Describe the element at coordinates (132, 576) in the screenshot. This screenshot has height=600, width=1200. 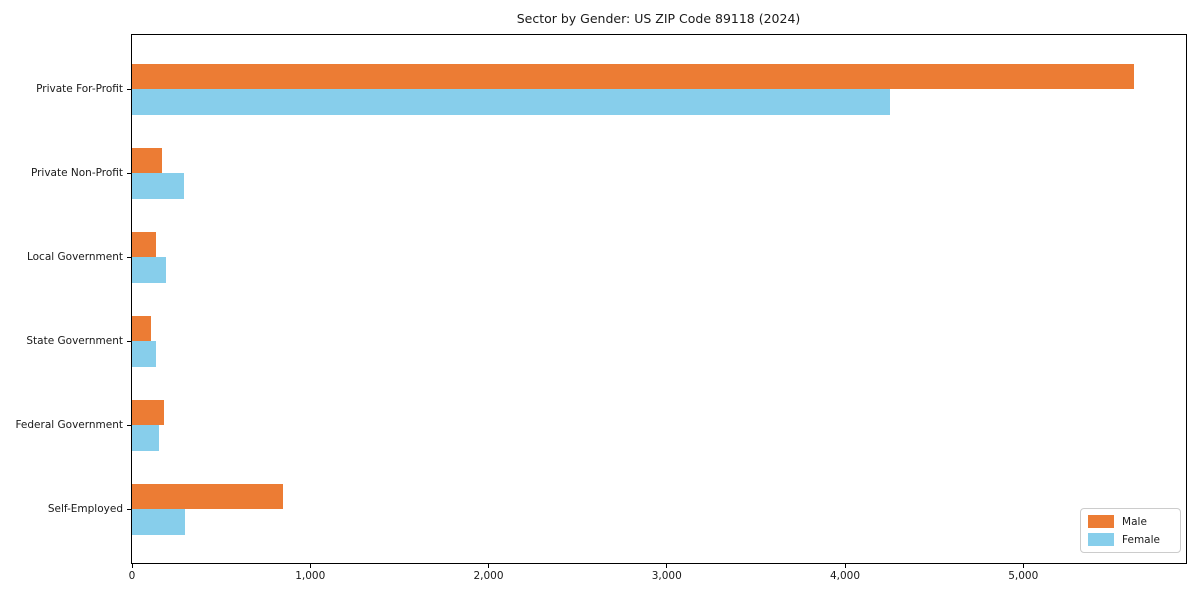
I see `x-tick-label: 0` at that location.